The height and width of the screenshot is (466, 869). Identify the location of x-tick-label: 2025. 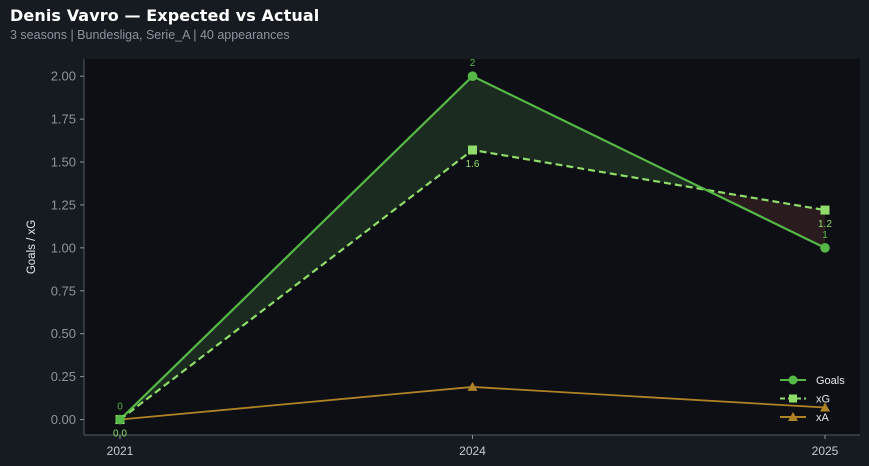
(825, 451).